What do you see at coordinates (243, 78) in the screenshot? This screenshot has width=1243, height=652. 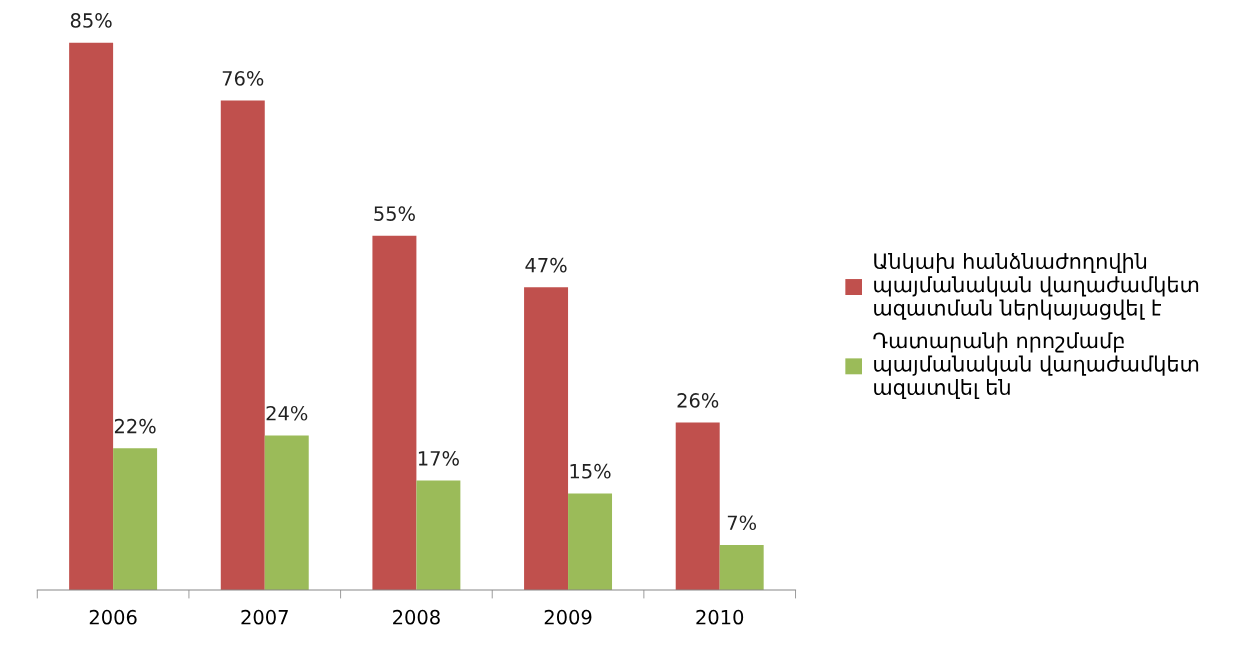 I see `data-label: 76%` at bounding box center [243, 78].